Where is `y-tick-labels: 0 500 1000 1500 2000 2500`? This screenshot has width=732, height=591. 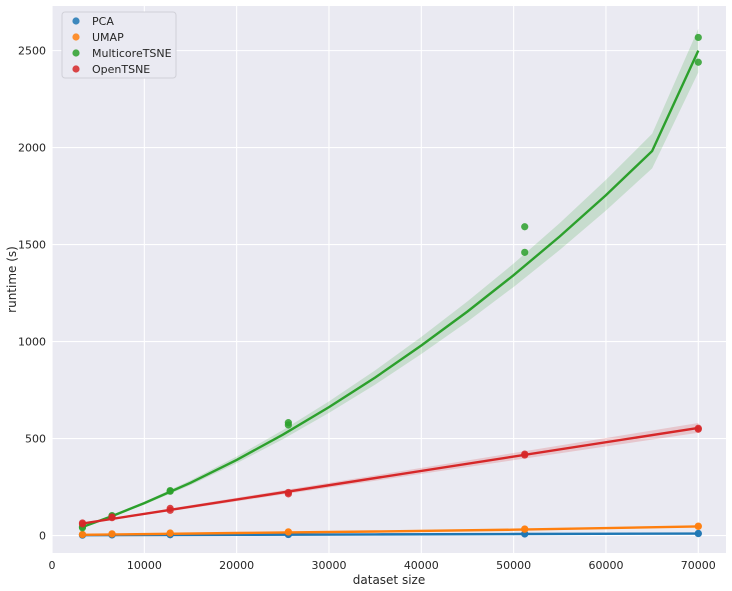 y-tick-labels: 0 500 1000 1500 2000 2500 is located at coordinates (32, 294).